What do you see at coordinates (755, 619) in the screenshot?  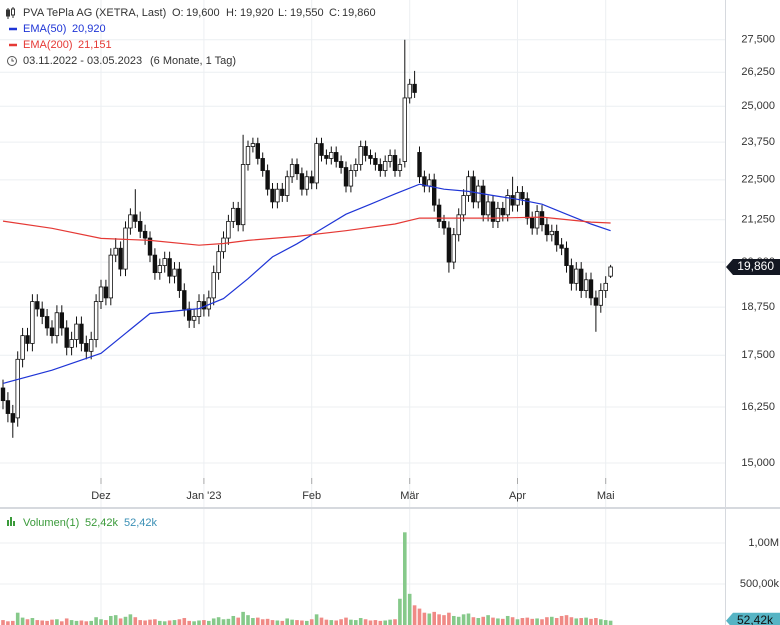 I see `last-volume-label: 52,42k` at bounding box center [755, 619].